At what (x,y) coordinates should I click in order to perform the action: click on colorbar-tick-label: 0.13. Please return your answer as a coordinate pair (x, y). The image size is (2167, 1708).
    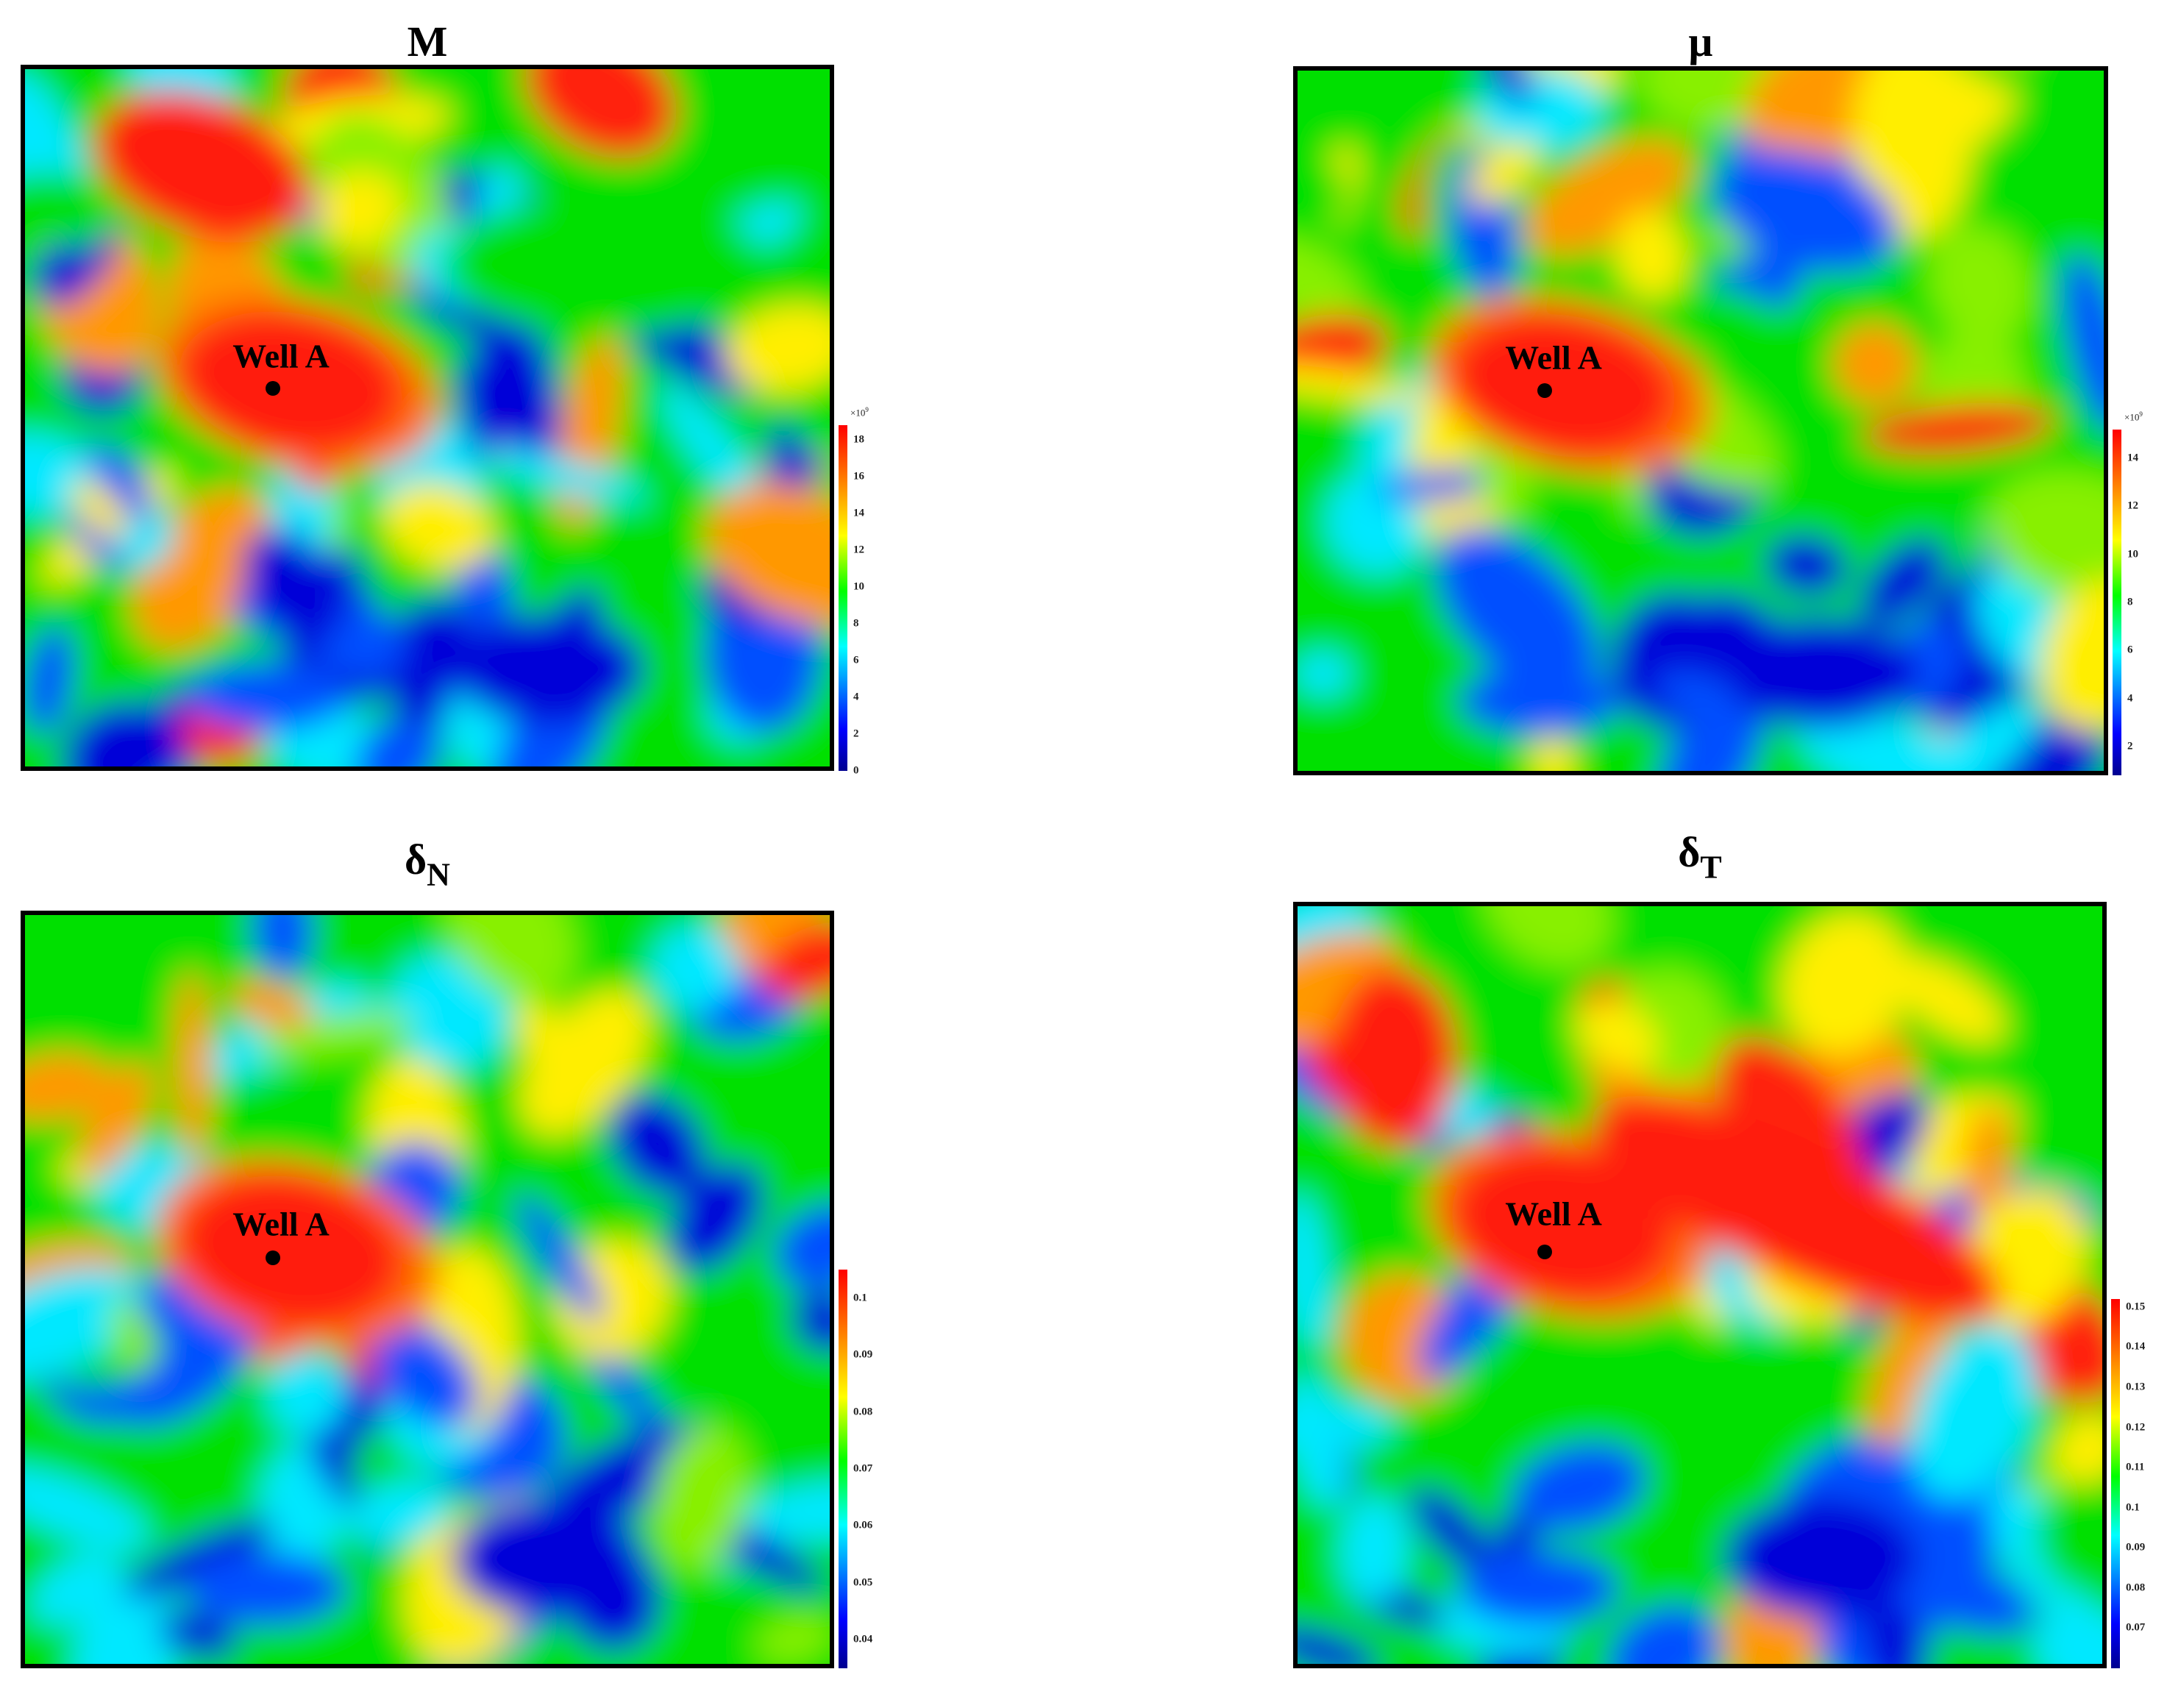
    Looking at the image, I should click on (2136, 1387).